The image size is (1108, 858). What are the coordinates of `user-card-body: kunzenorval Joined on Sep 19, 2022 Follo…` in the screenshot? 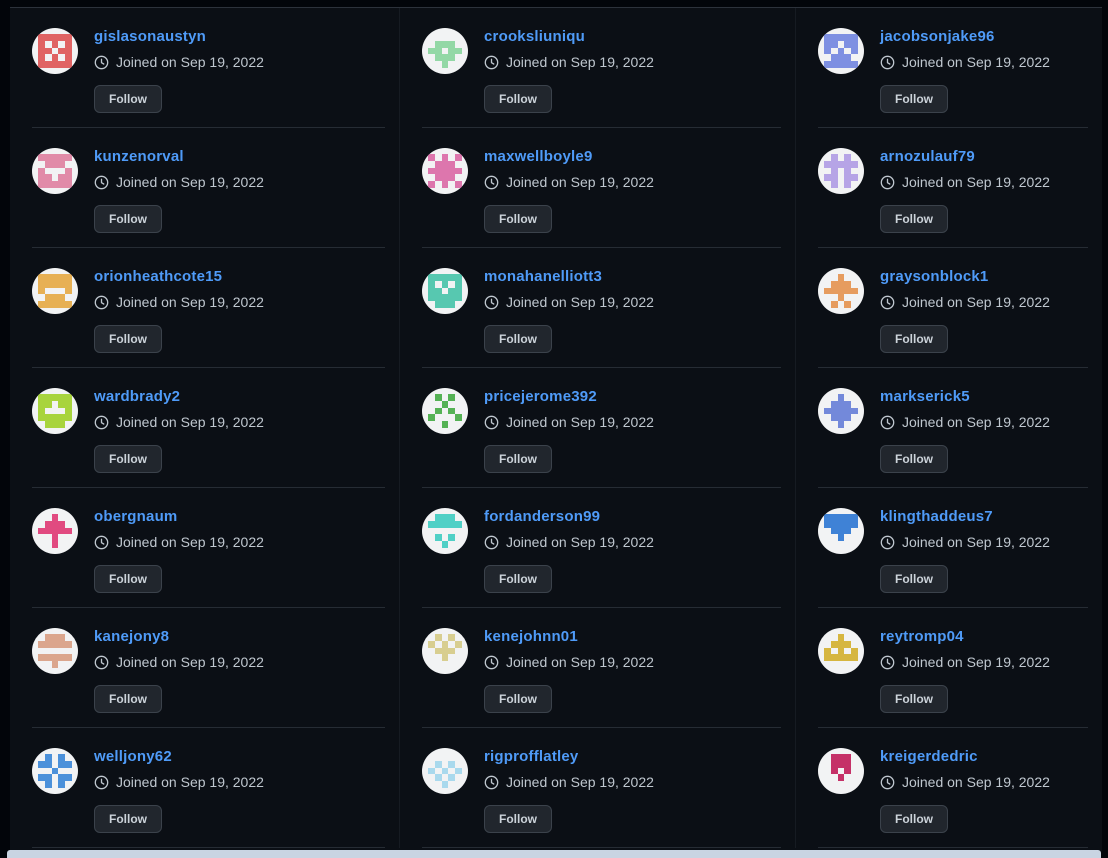 It's located at (246, 190).